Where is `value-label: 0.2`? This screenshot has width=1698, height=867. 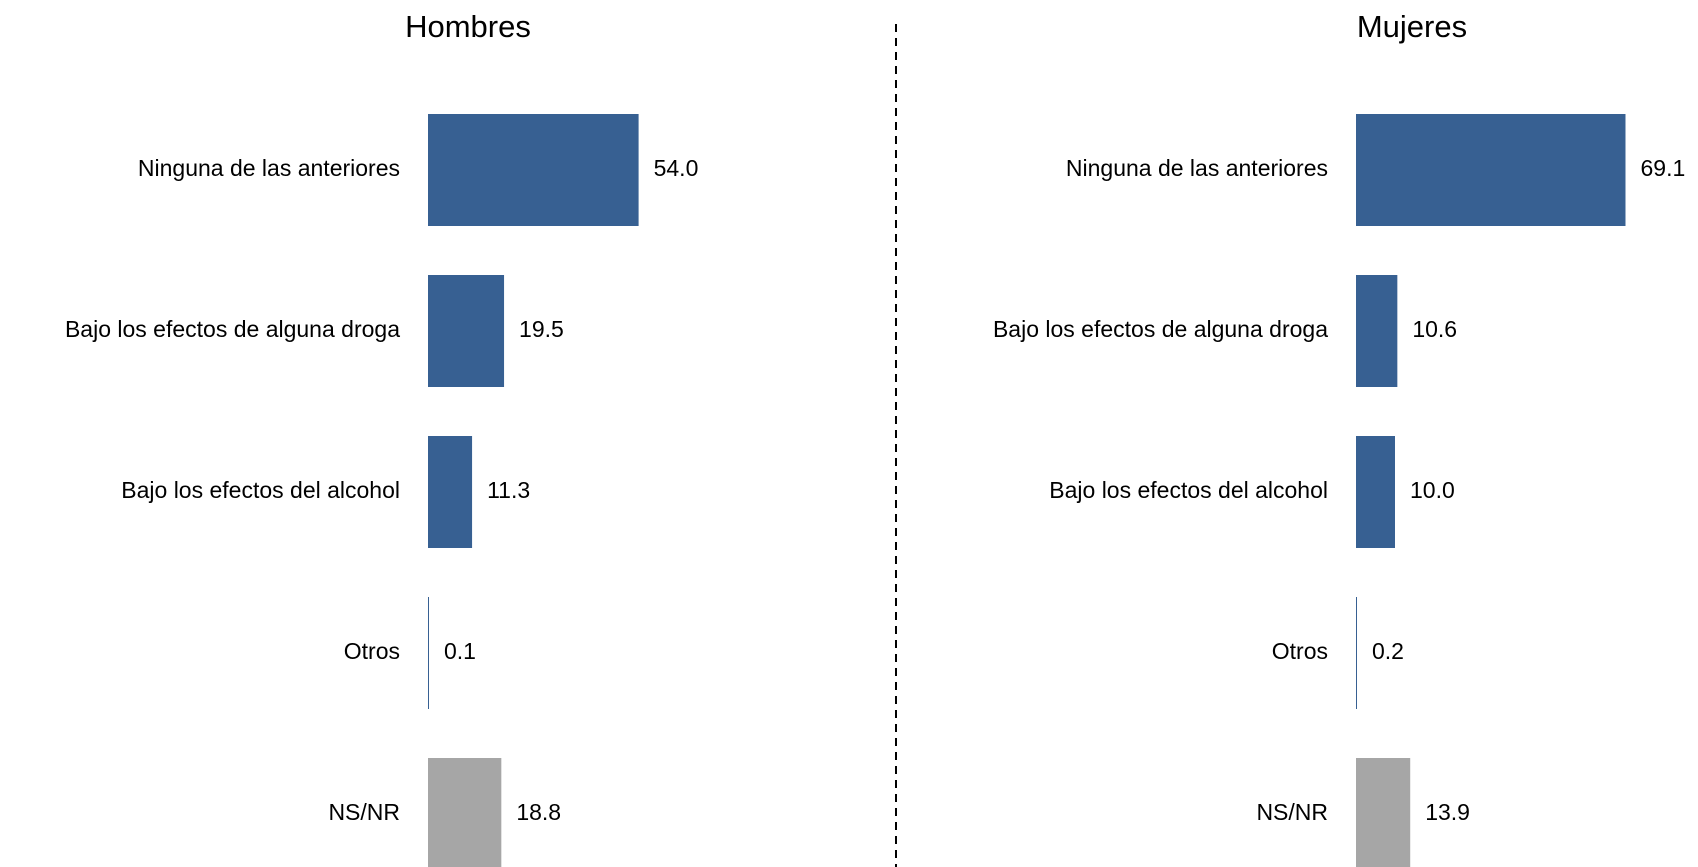 value-label: 0.2 is located at coordinates (1388, 651).